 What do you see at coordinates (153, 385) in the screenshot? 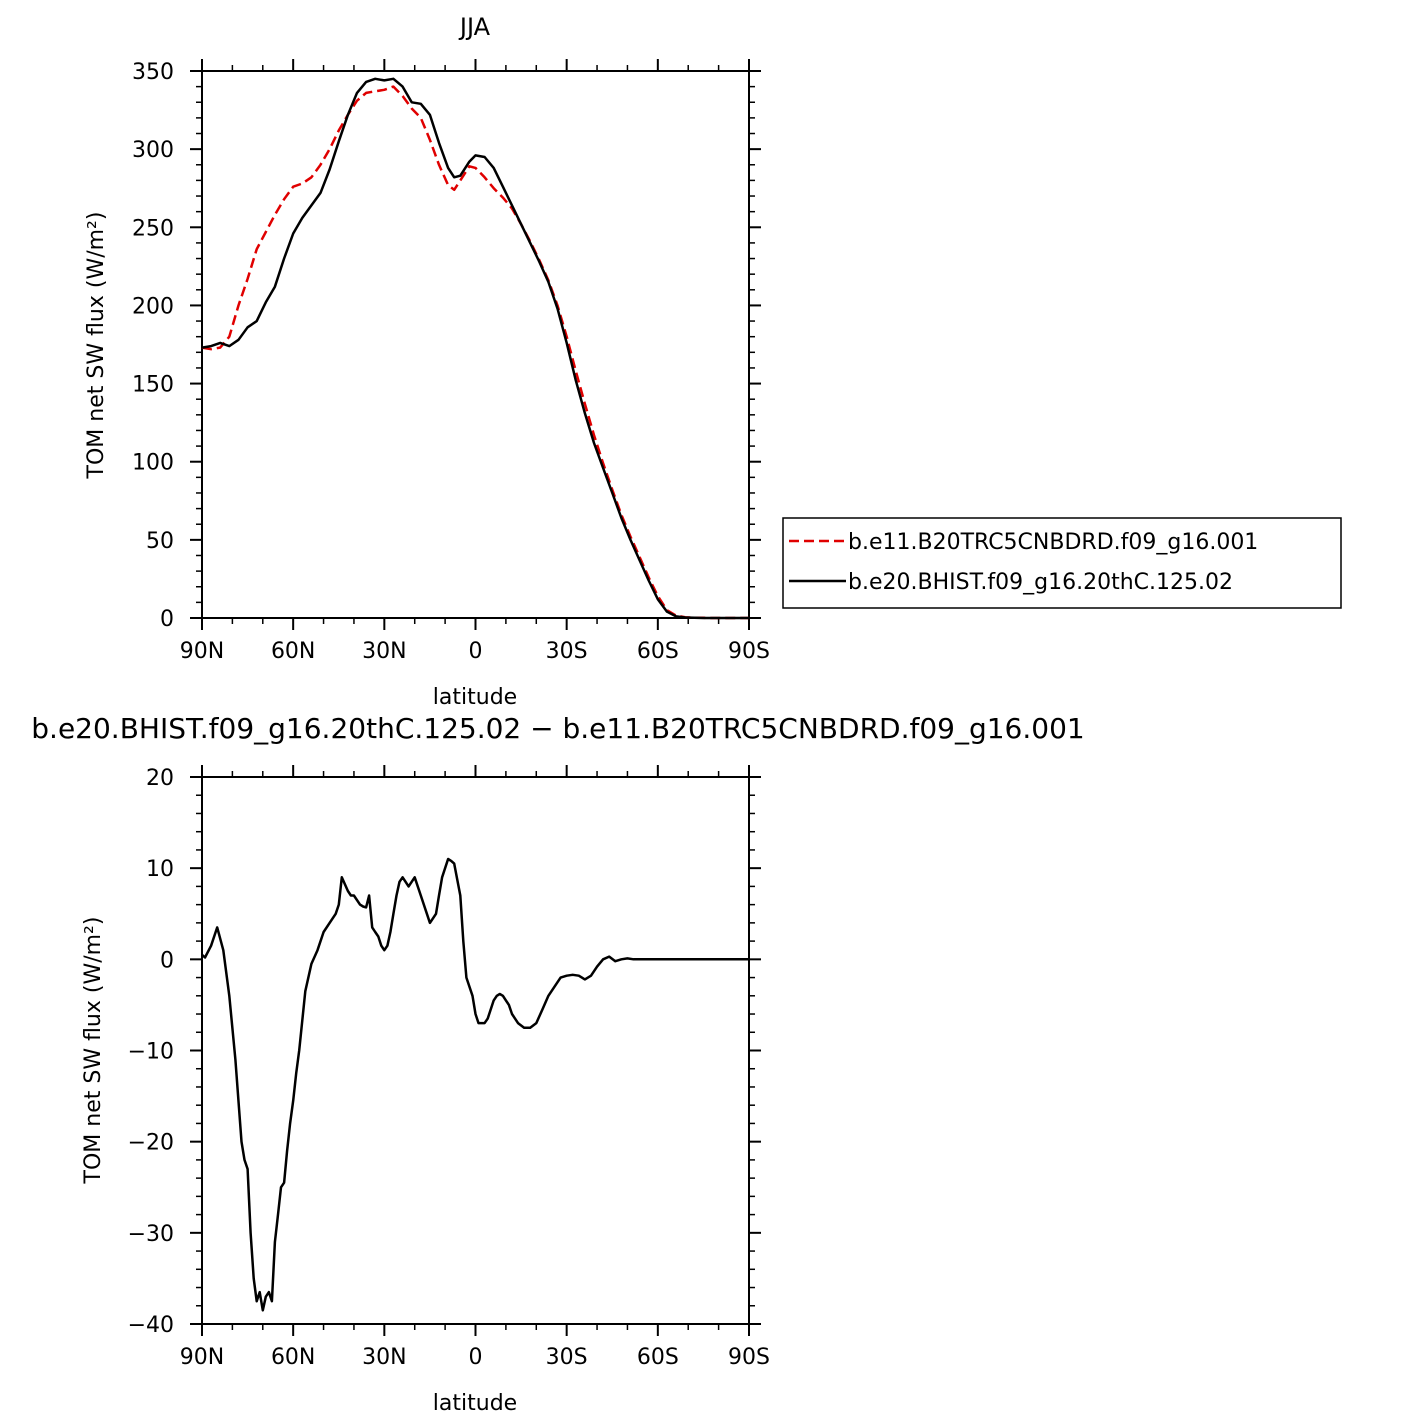
I see `top-y-tick-label: 150` at bounding box center [153, 385].